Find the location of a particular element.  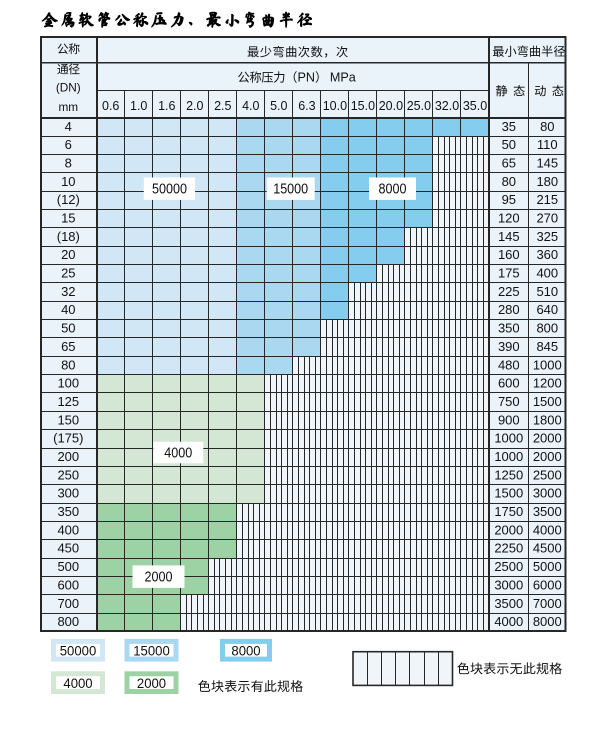

svg-text: 8 is located at coordinates (68, 163).